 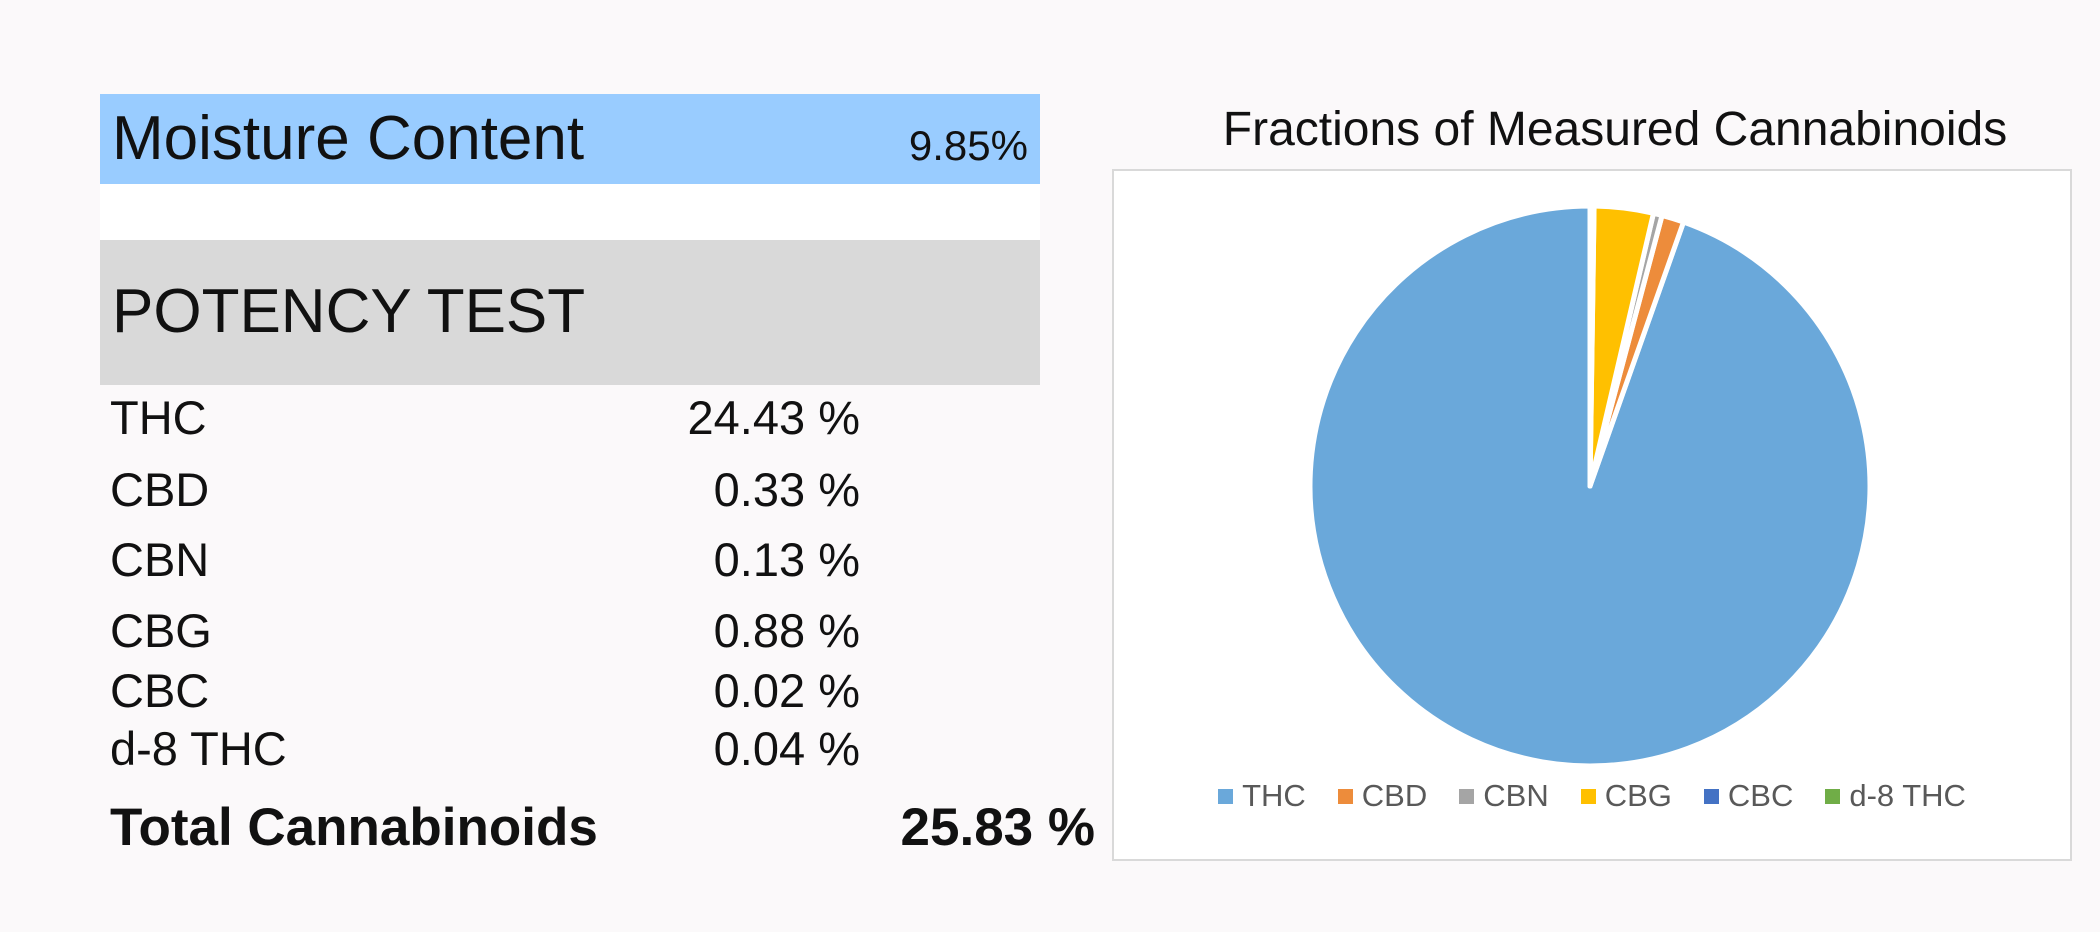 What do you see at coordinates (773, 417) in the screenshot?
I see `cannabinoid-value: 24.43 %` at bounding box center [773, 417].